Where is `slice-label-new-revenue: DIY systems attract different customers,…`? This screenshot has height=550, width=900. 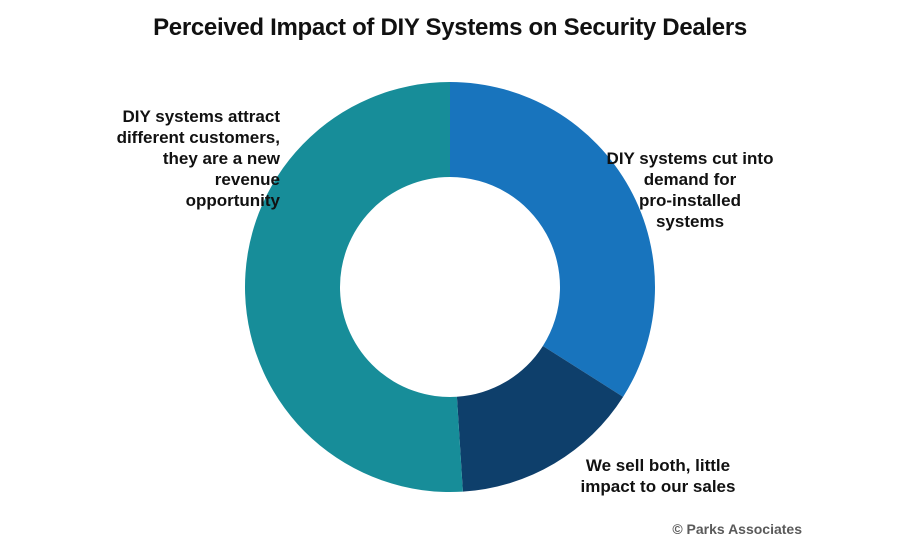 slice-label-new-revenue: DIY systems attract different customers,… is located at coordinates (198, 158).